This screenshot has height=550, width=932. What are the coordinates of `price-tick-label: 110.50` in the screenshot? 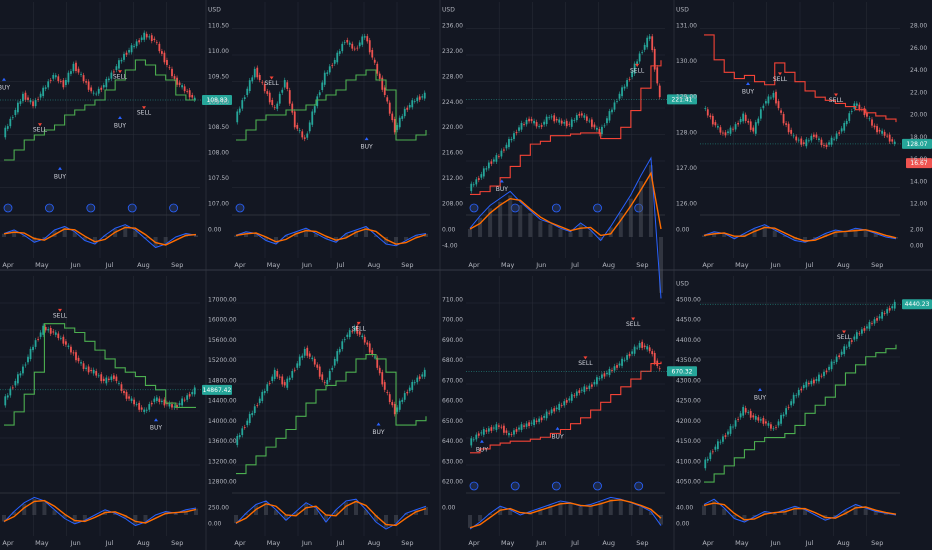 It's located at (218, 26).